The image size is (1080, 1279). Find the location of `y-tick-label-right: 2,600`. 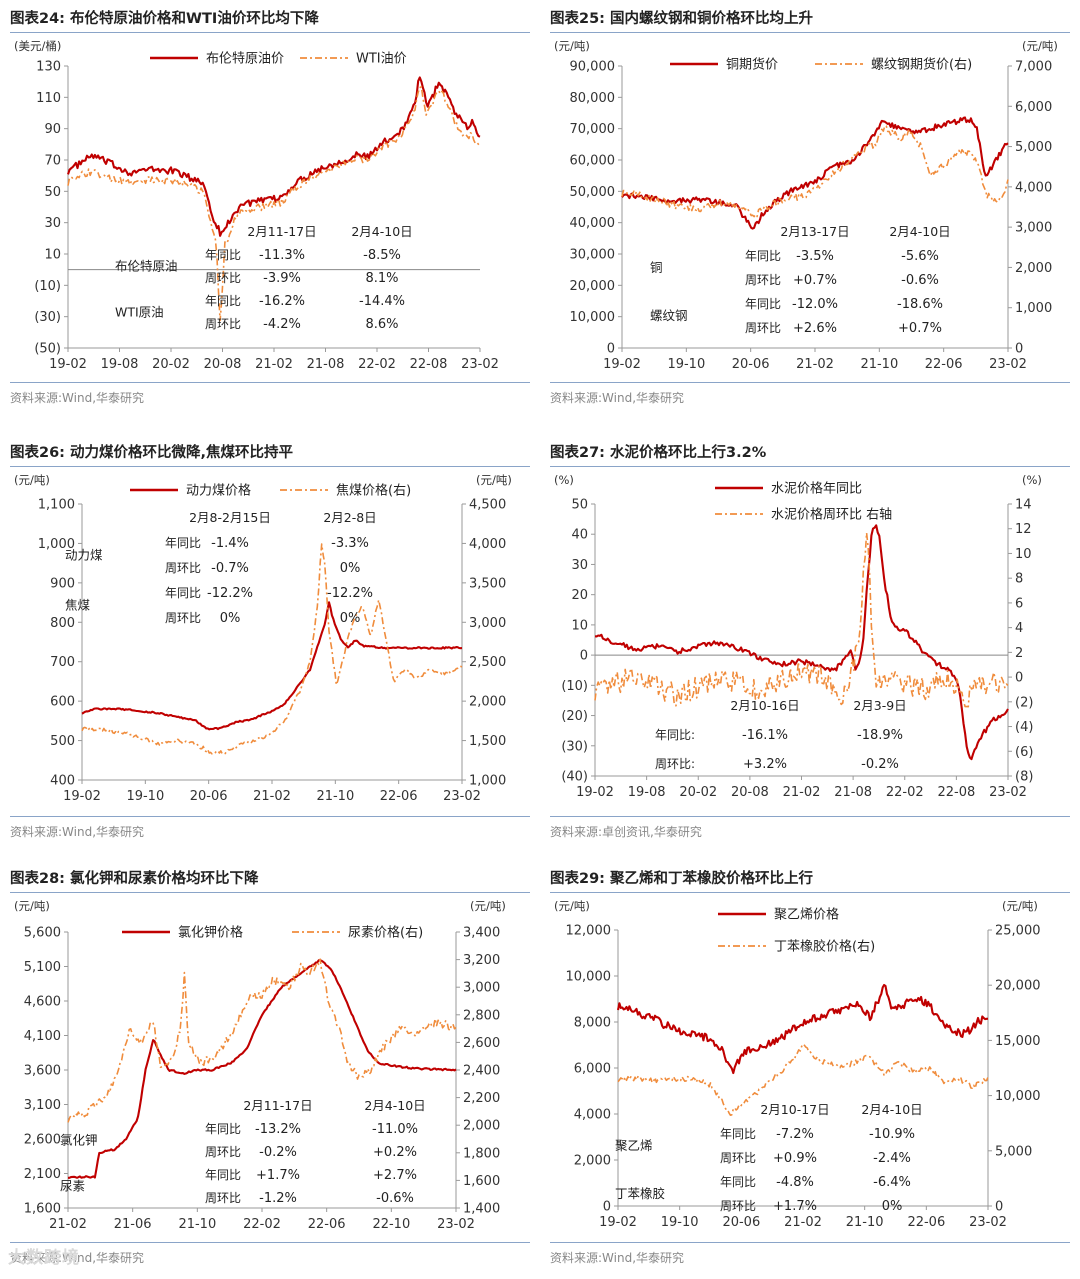

y-tick-label-right: 2,600 is located at coordinates (481, 1043).